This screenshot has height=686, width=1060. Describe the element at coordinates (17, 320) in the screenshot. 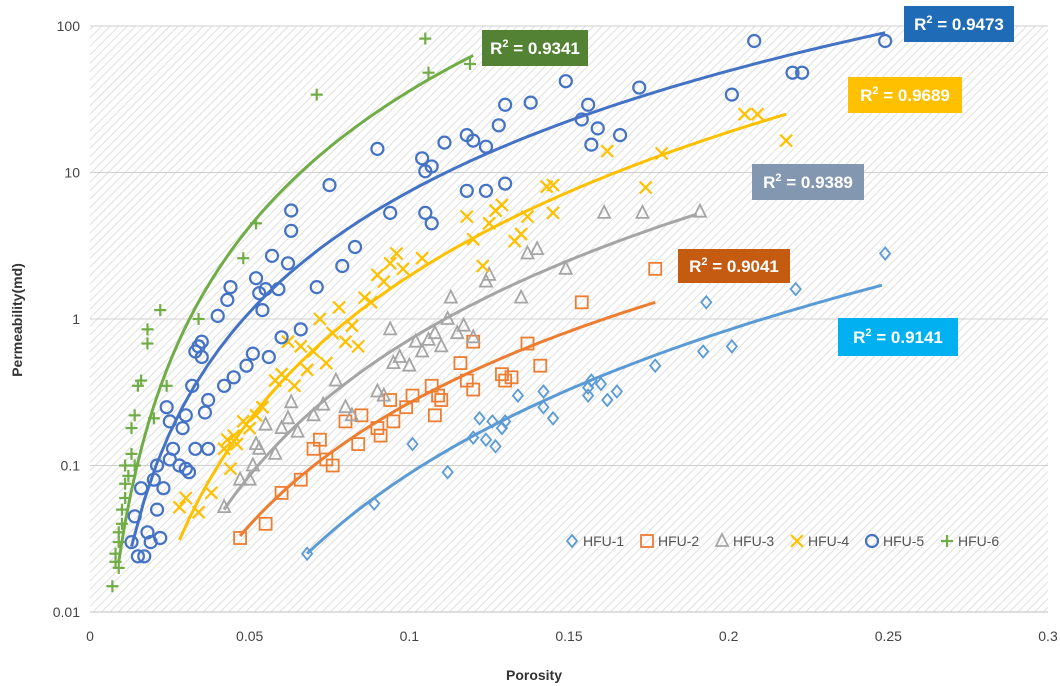

I see `y-axis-title: Permeability(md)` at that location.